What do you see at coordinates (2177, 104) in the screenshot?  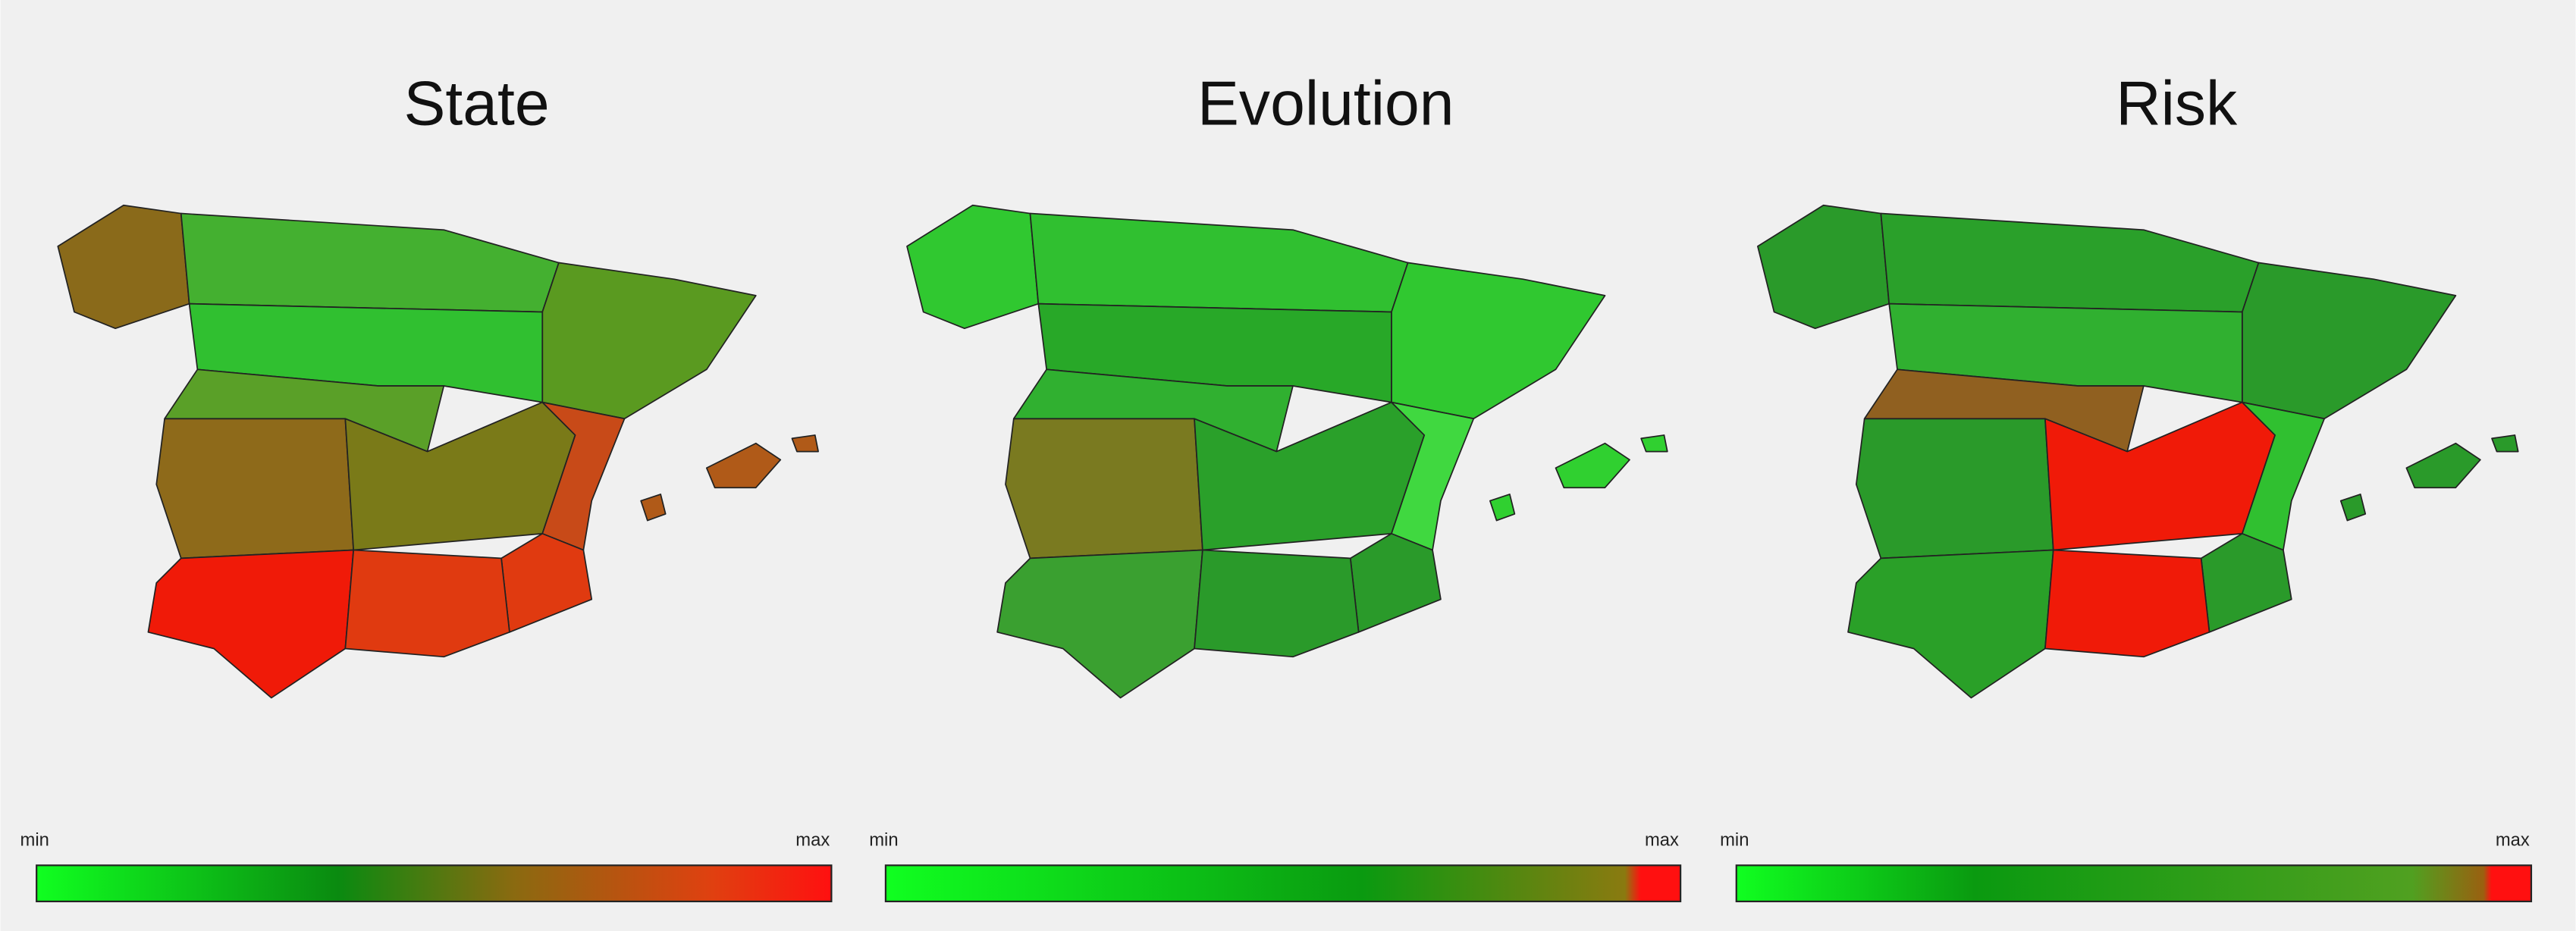 I see `panel-title: Risk` at bounding box center [2177, 104].